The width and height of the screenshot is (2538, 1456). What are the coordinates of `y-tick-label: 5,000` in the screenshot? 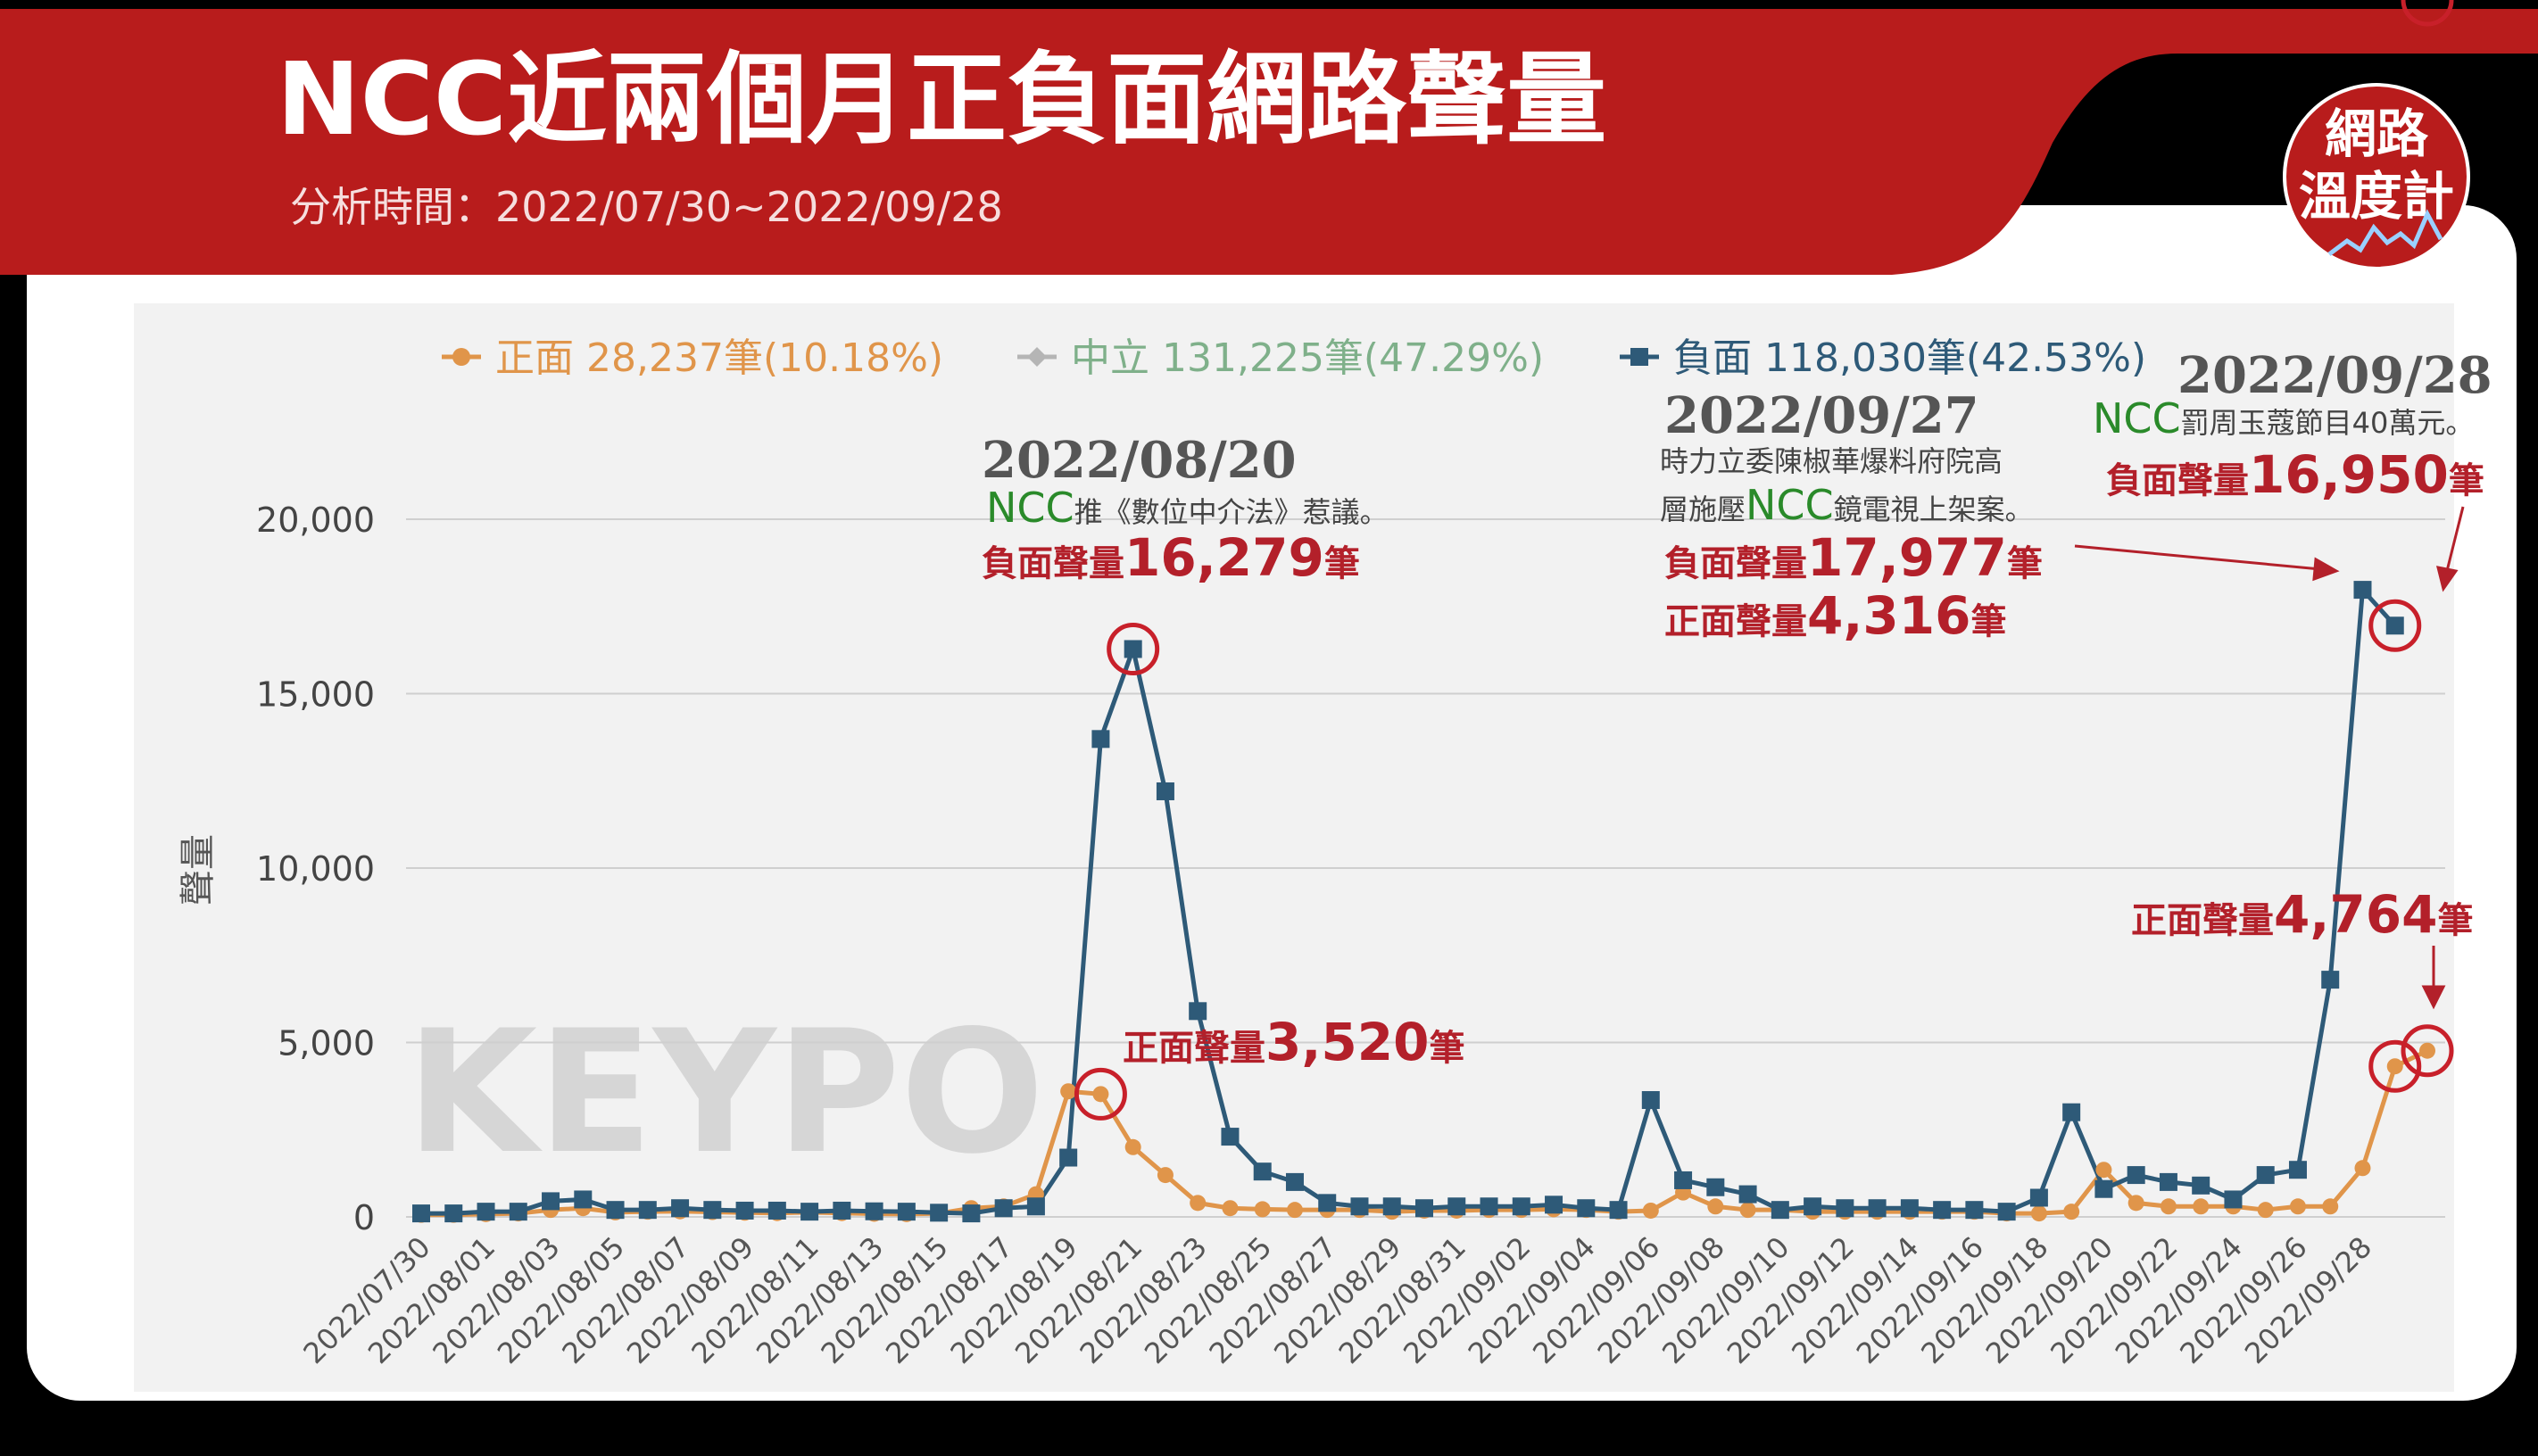 It's located at (326, 1043).